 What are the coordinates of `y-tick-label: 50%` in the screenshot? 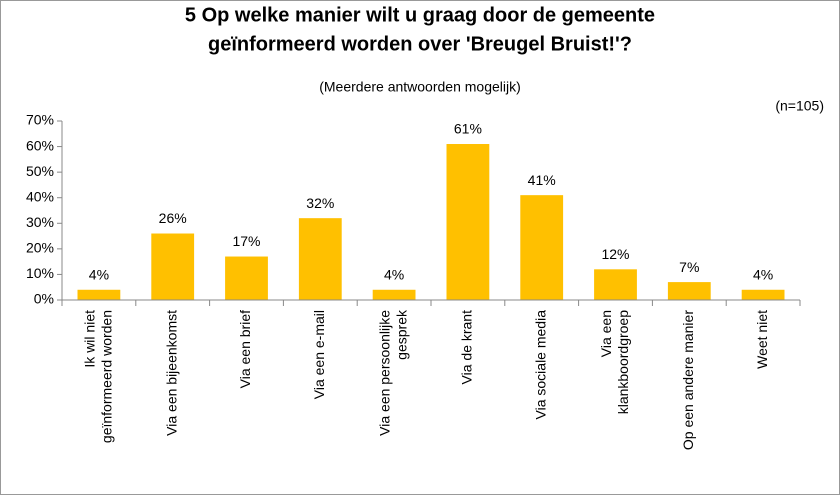 It's located at (40, 171).